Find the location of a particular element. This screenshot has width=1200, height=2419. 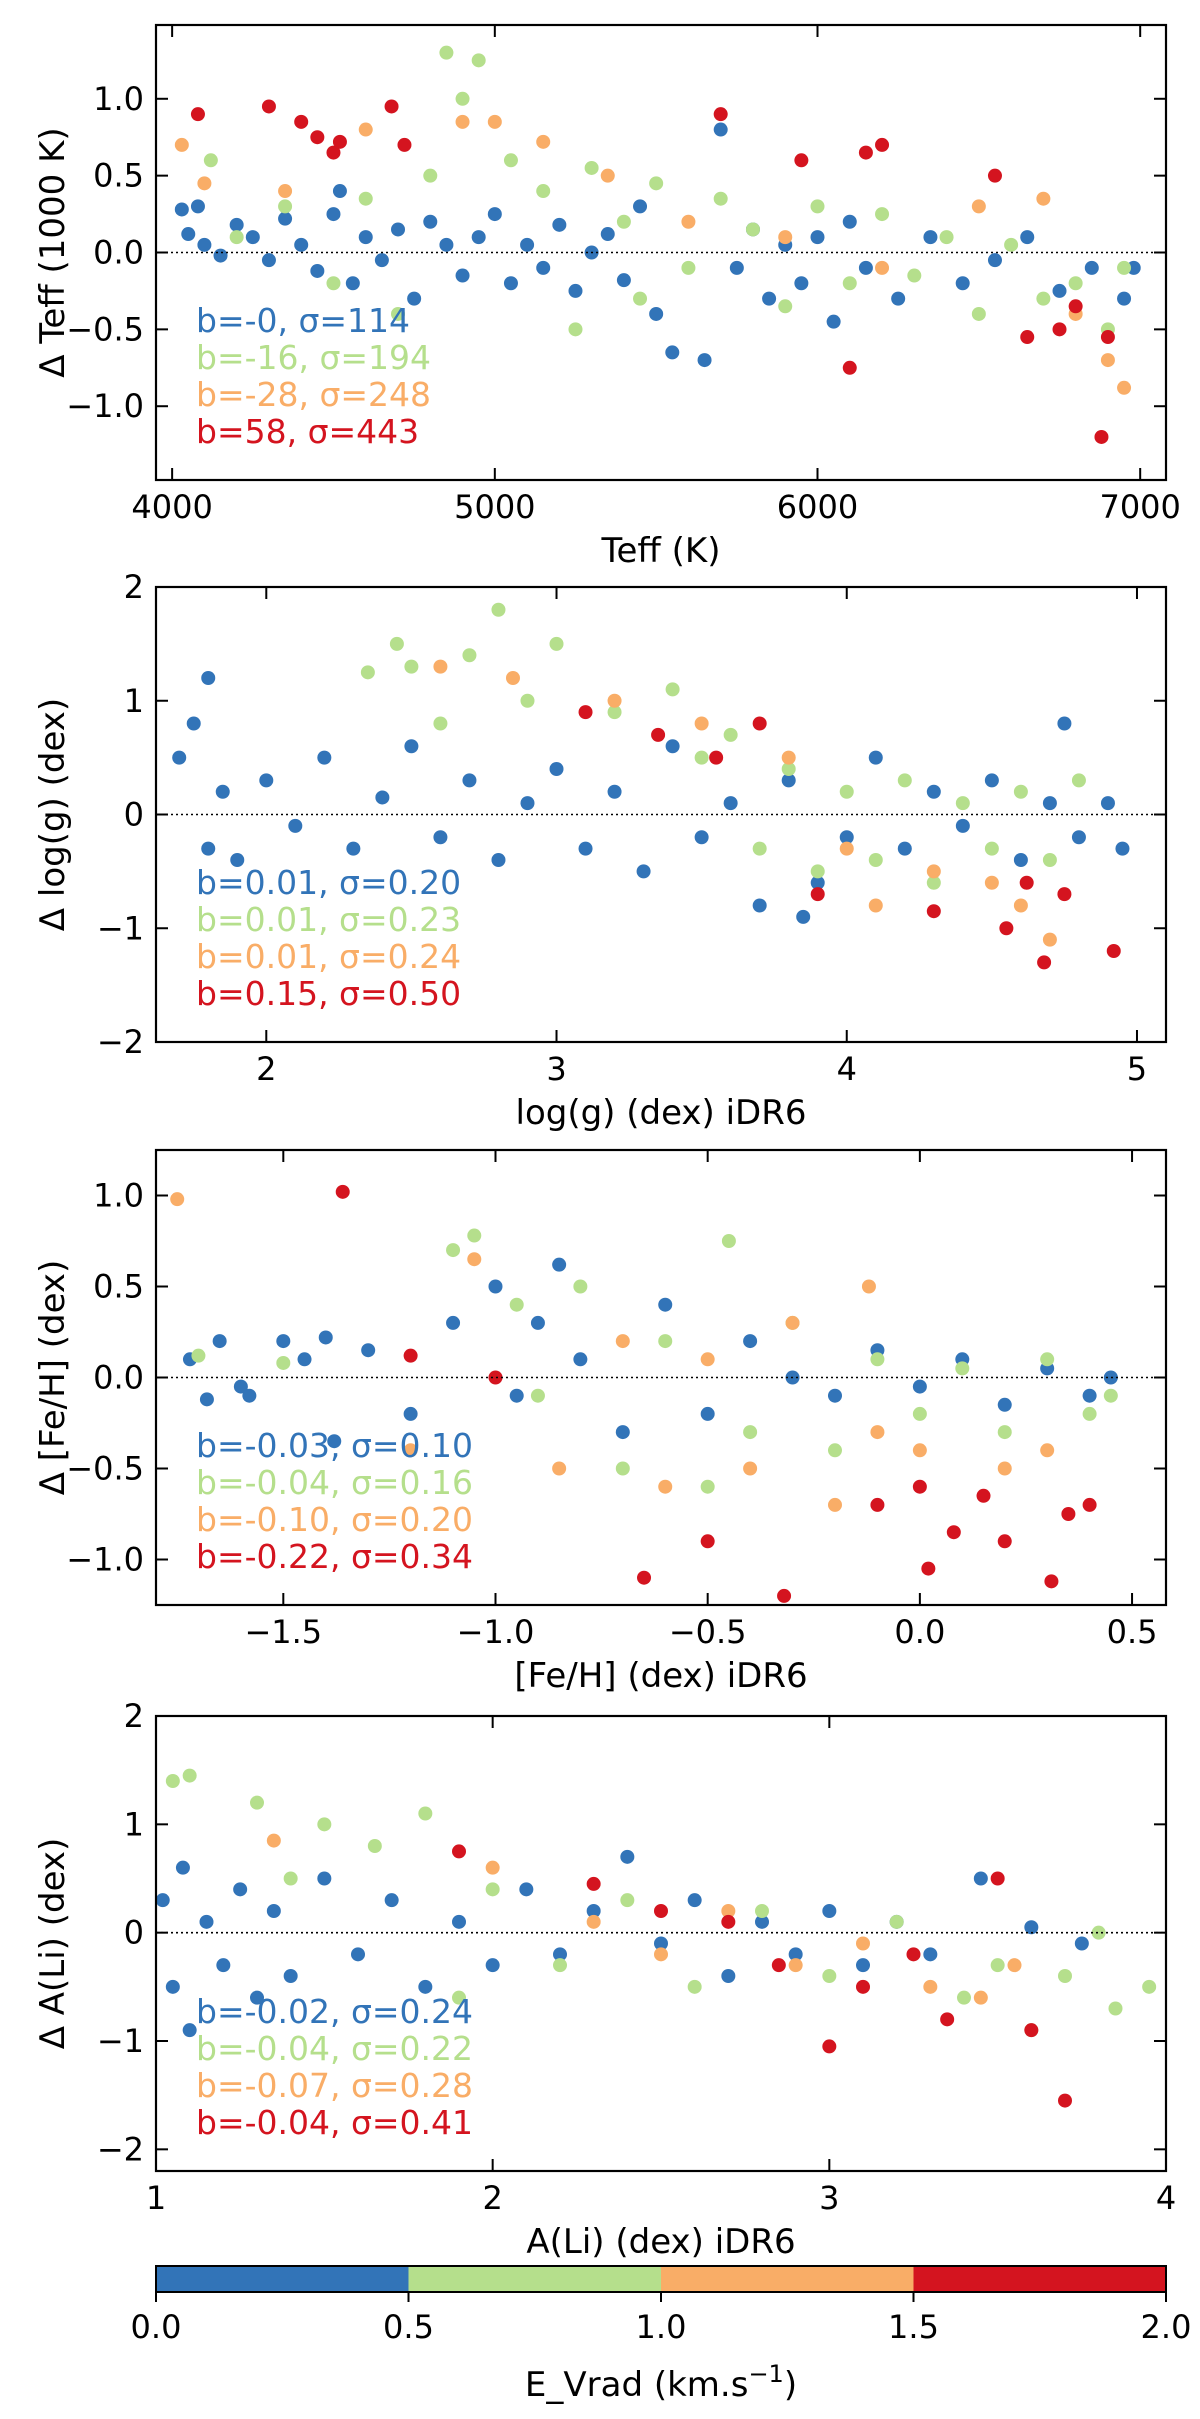

series-orange is located at coordinates (745, 803).